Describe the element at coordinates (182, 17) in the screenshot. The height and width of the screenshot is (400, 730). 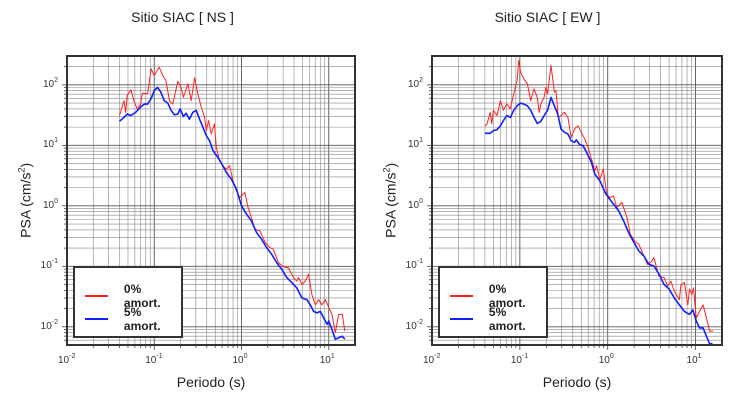
I see `chart-title: Sitio SIAC [ NS ]` at that location.